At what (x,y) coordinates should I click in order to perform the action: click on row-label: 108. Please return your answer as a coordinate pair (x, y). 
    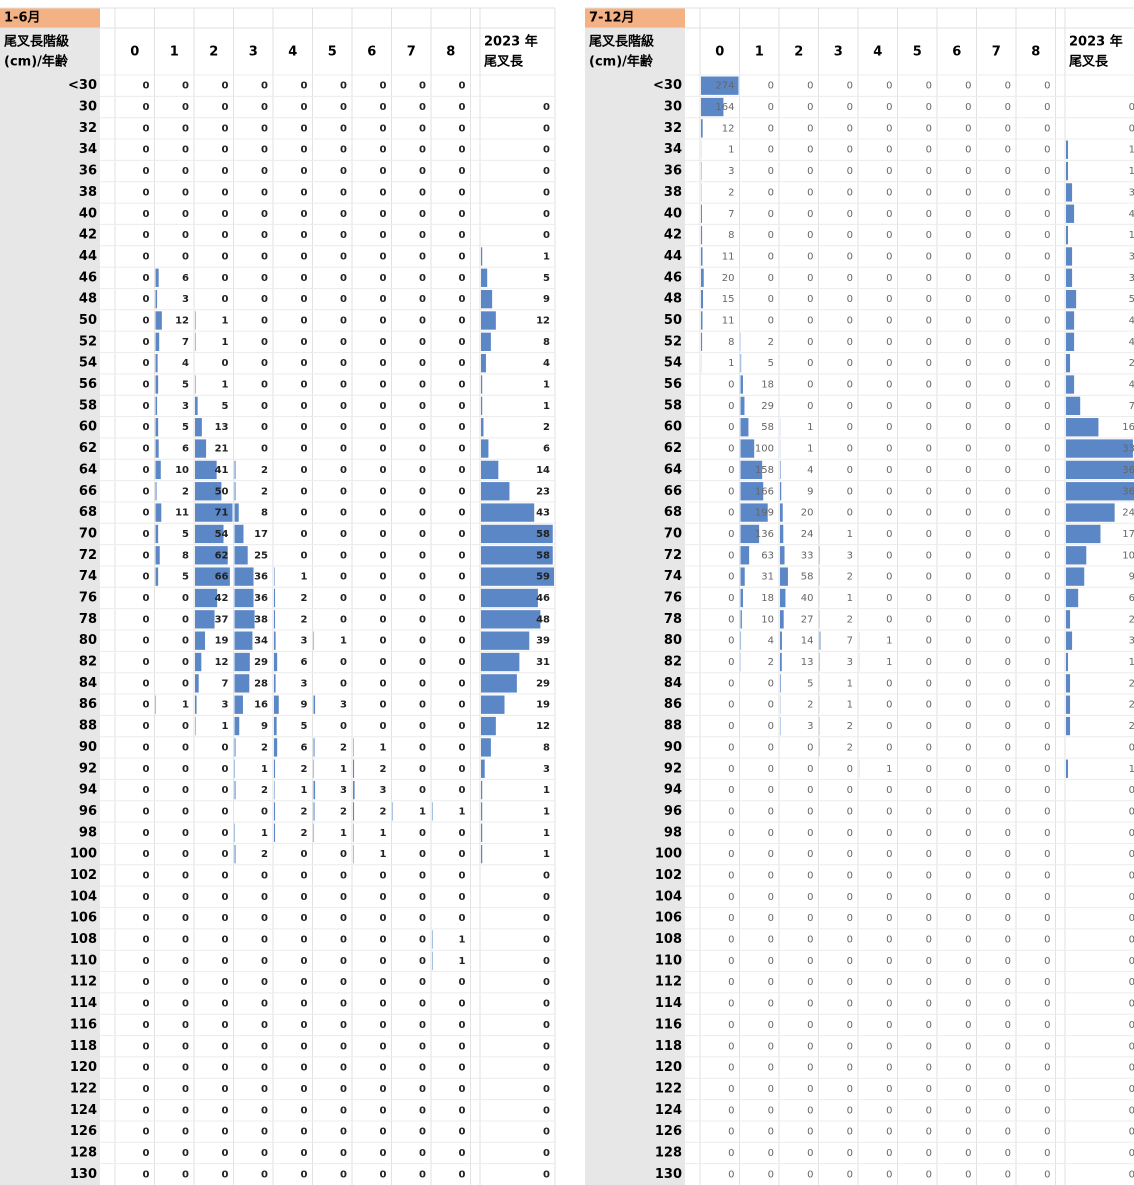
    Looking at the image, I should click on (83, 939).